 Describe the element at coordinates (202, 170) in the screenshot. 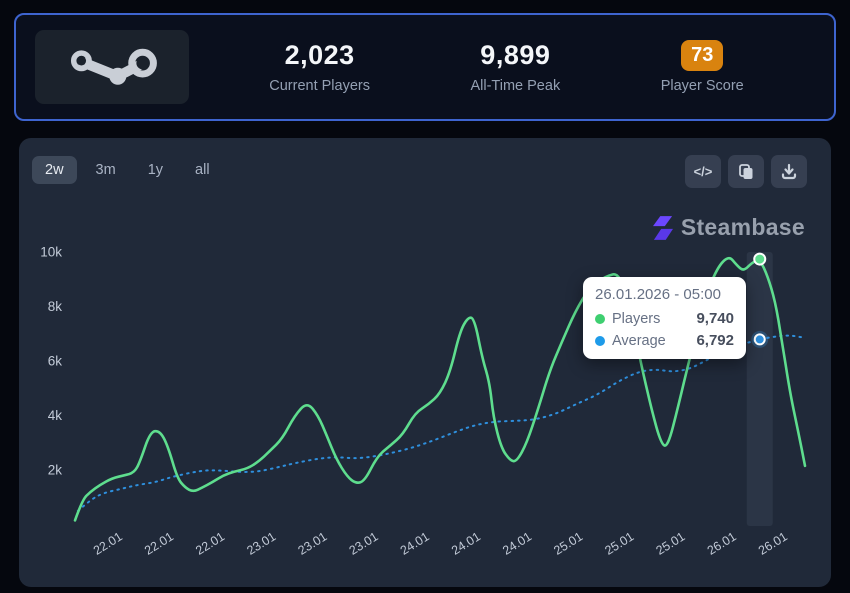

I see `range-button-all: all` at that location.